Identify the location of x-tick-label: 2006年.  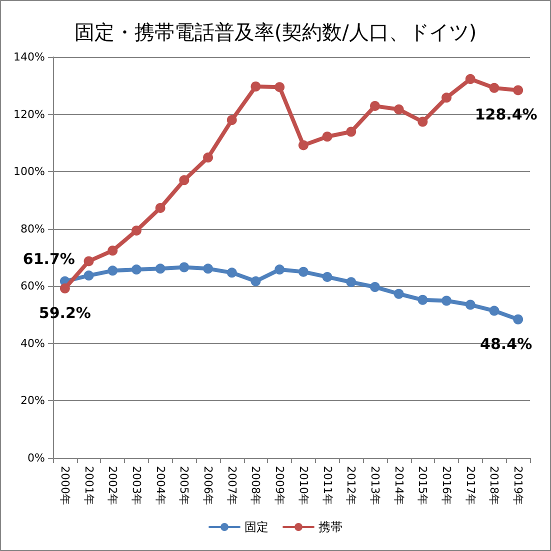
(208, 485).